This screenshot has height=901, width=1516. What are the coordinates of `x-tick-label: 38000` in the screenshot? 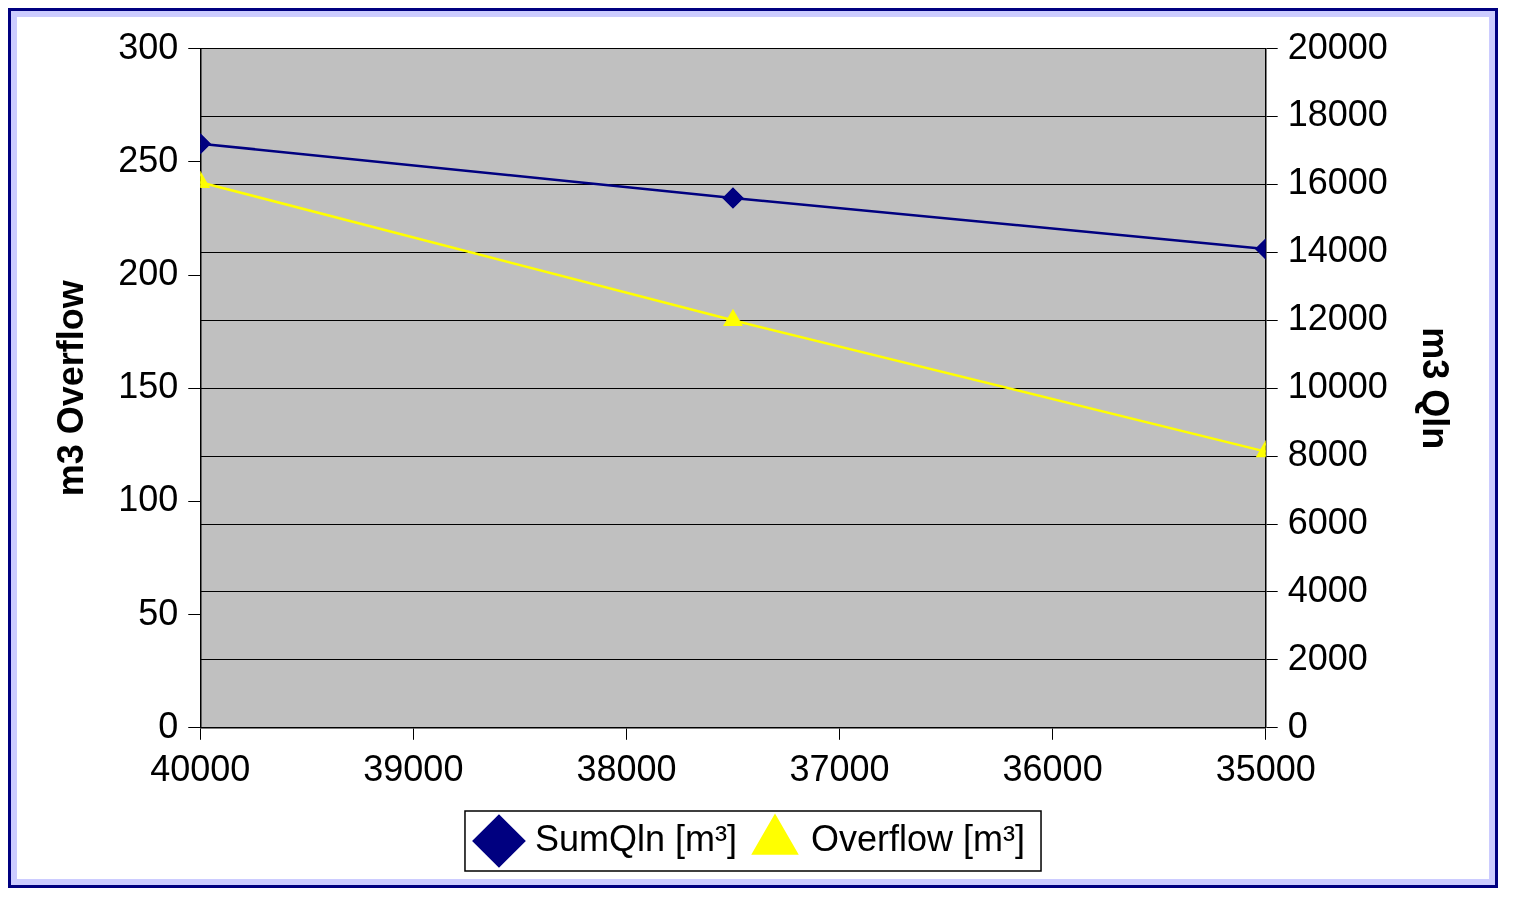 It's located at (626, 769).